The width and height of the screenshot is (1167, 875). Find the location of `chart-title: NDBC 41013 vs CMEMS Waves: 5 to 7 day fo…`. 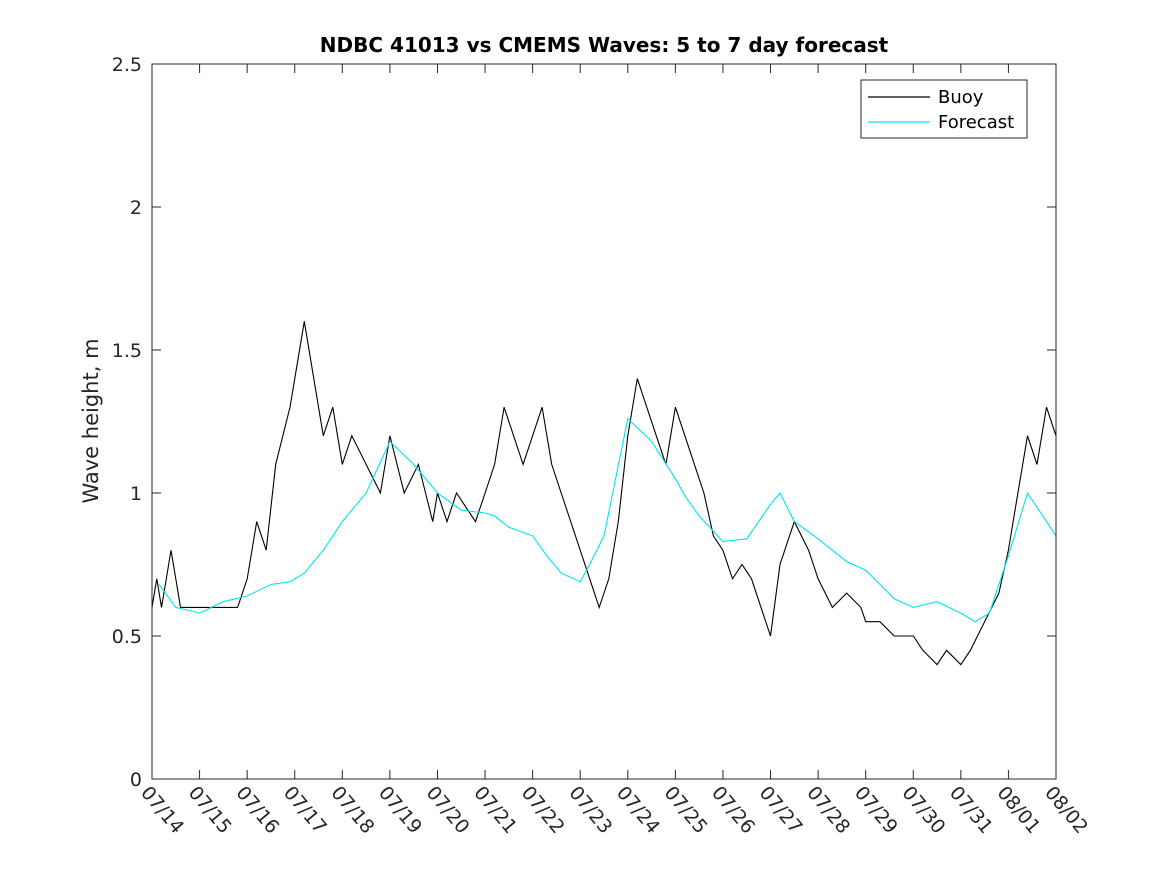

chart-title: NDBC 41013 vs CMEMS Waves: 5 to 7 day fo… is located at coordinates (604, 45).